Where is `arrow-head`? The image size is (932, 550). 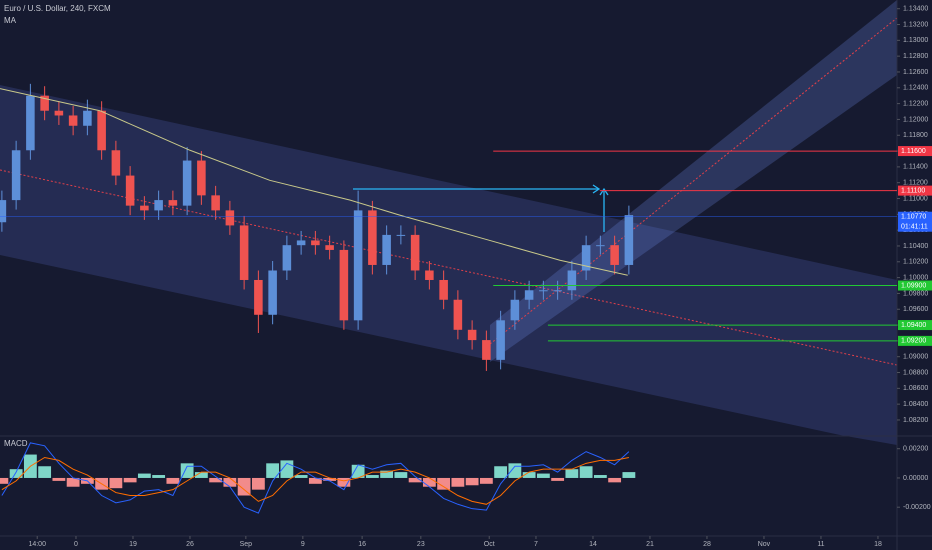
arrow-head is located at coordinates (596, 189).